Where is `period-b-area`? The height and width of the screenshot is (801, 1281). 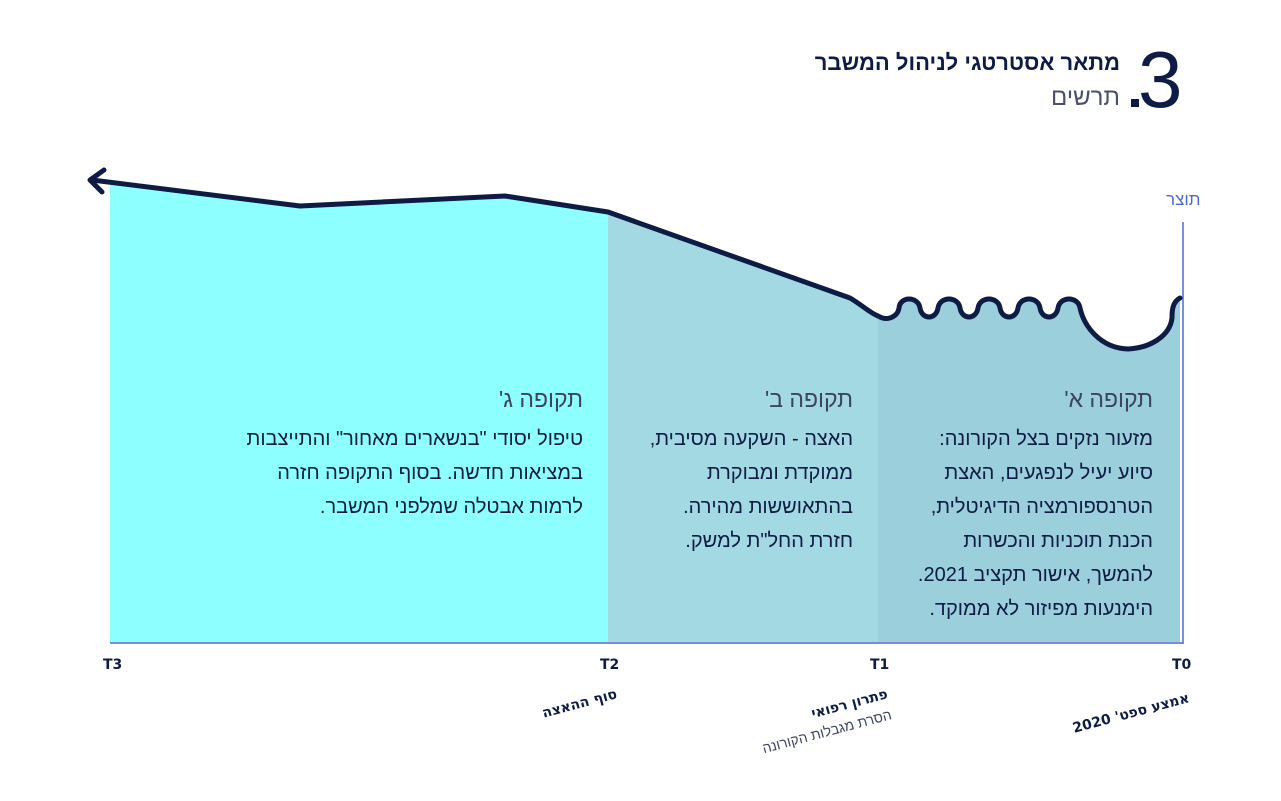 period-b-area is located at coordinates (743, 427).